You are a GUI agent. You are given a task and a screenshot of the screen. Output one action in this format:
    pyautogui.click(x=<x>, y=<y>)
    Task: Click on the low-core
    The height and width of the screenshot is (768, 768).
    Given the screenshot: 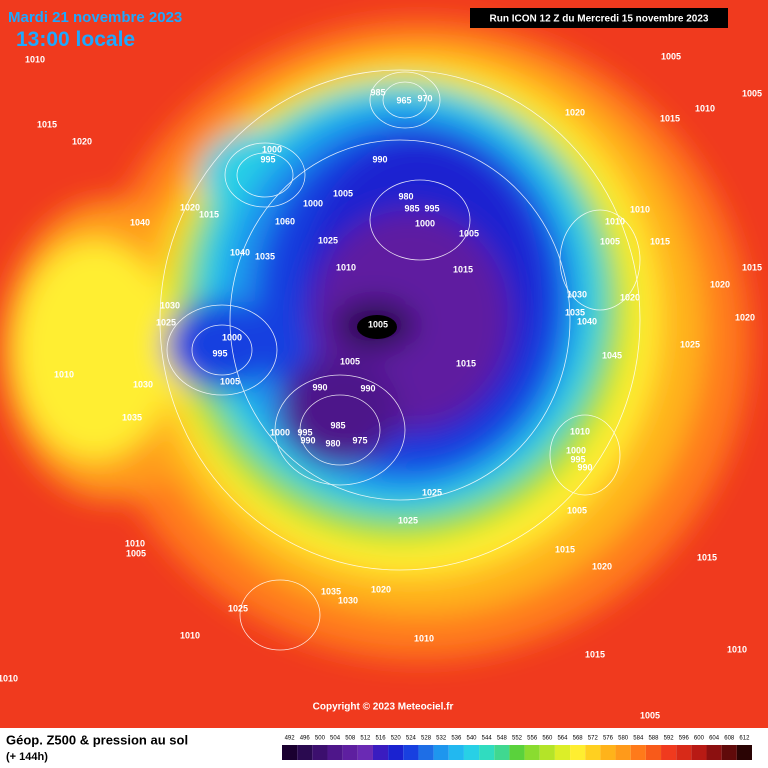 What is the action you would take?
    pyautogui.click(x=377, y=327)
    